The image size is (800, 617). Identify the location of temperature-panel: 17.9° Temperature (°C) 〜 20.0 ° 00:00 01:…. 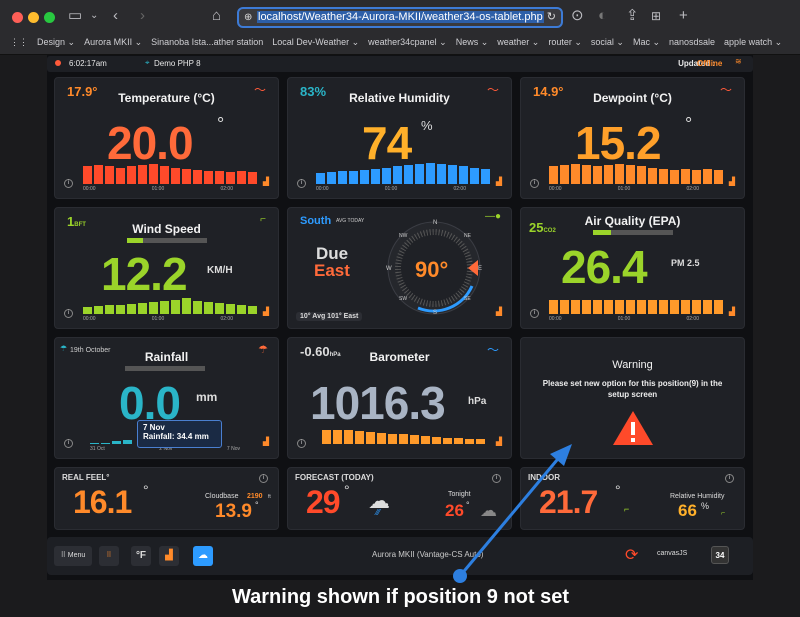
(166, 138).